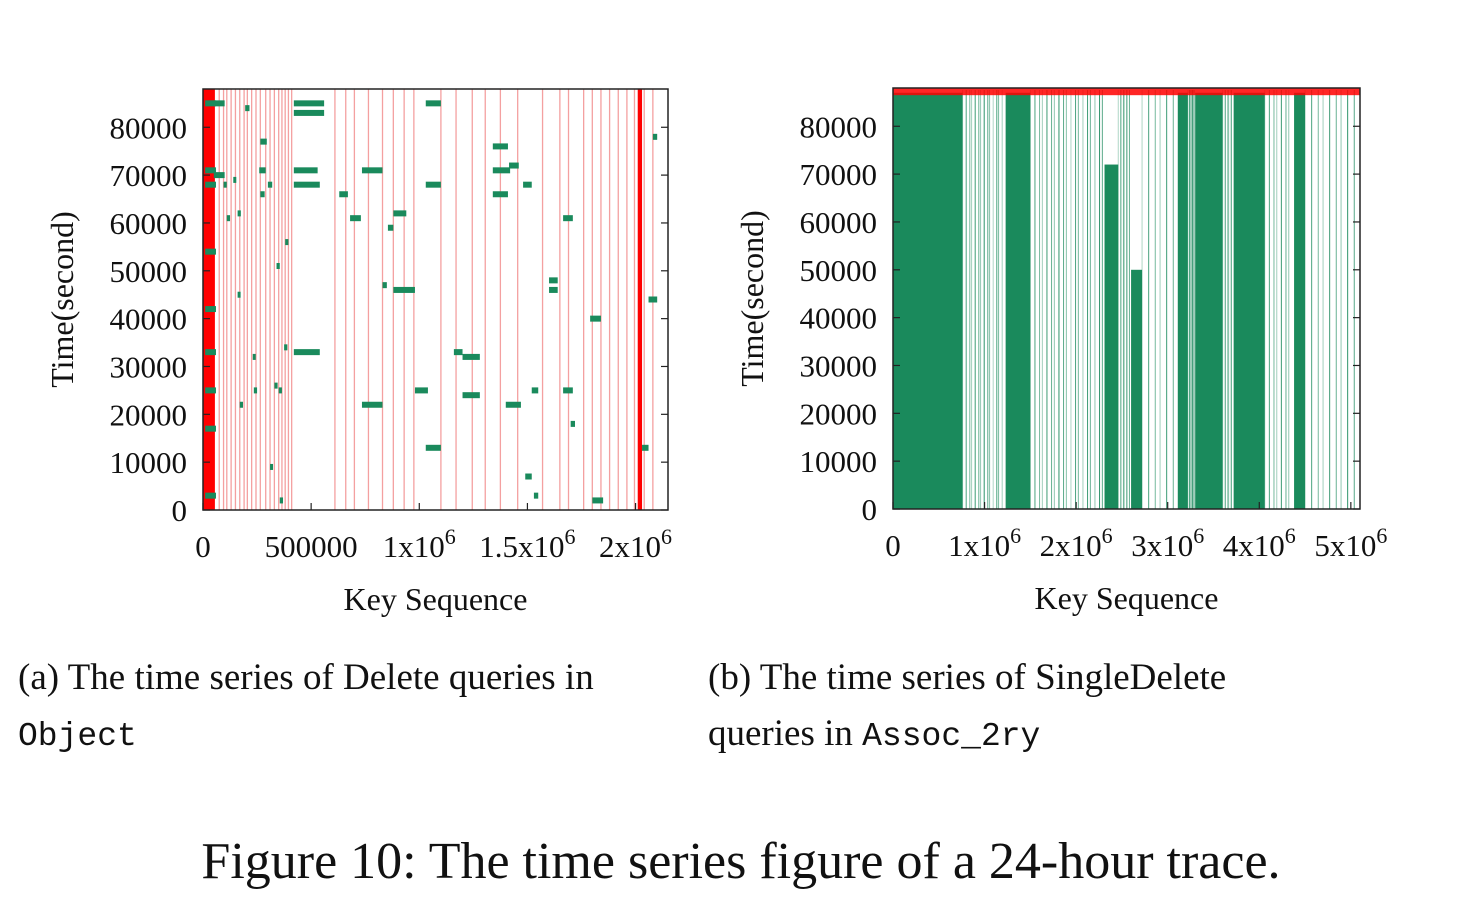 The image size is (1482, 915). Describe the element at coordinates (893, 545) in the screenshot. I see `chart-b-xtick-label-0: 0` at that location.